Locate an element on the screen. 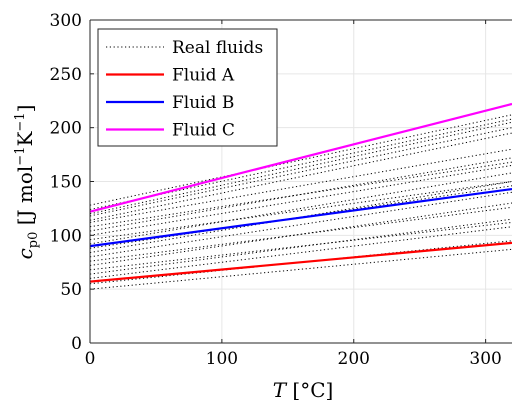 The width and height of the screenshot is (512, 405). series-line-fluid-a is located at coordinates (300, 262).